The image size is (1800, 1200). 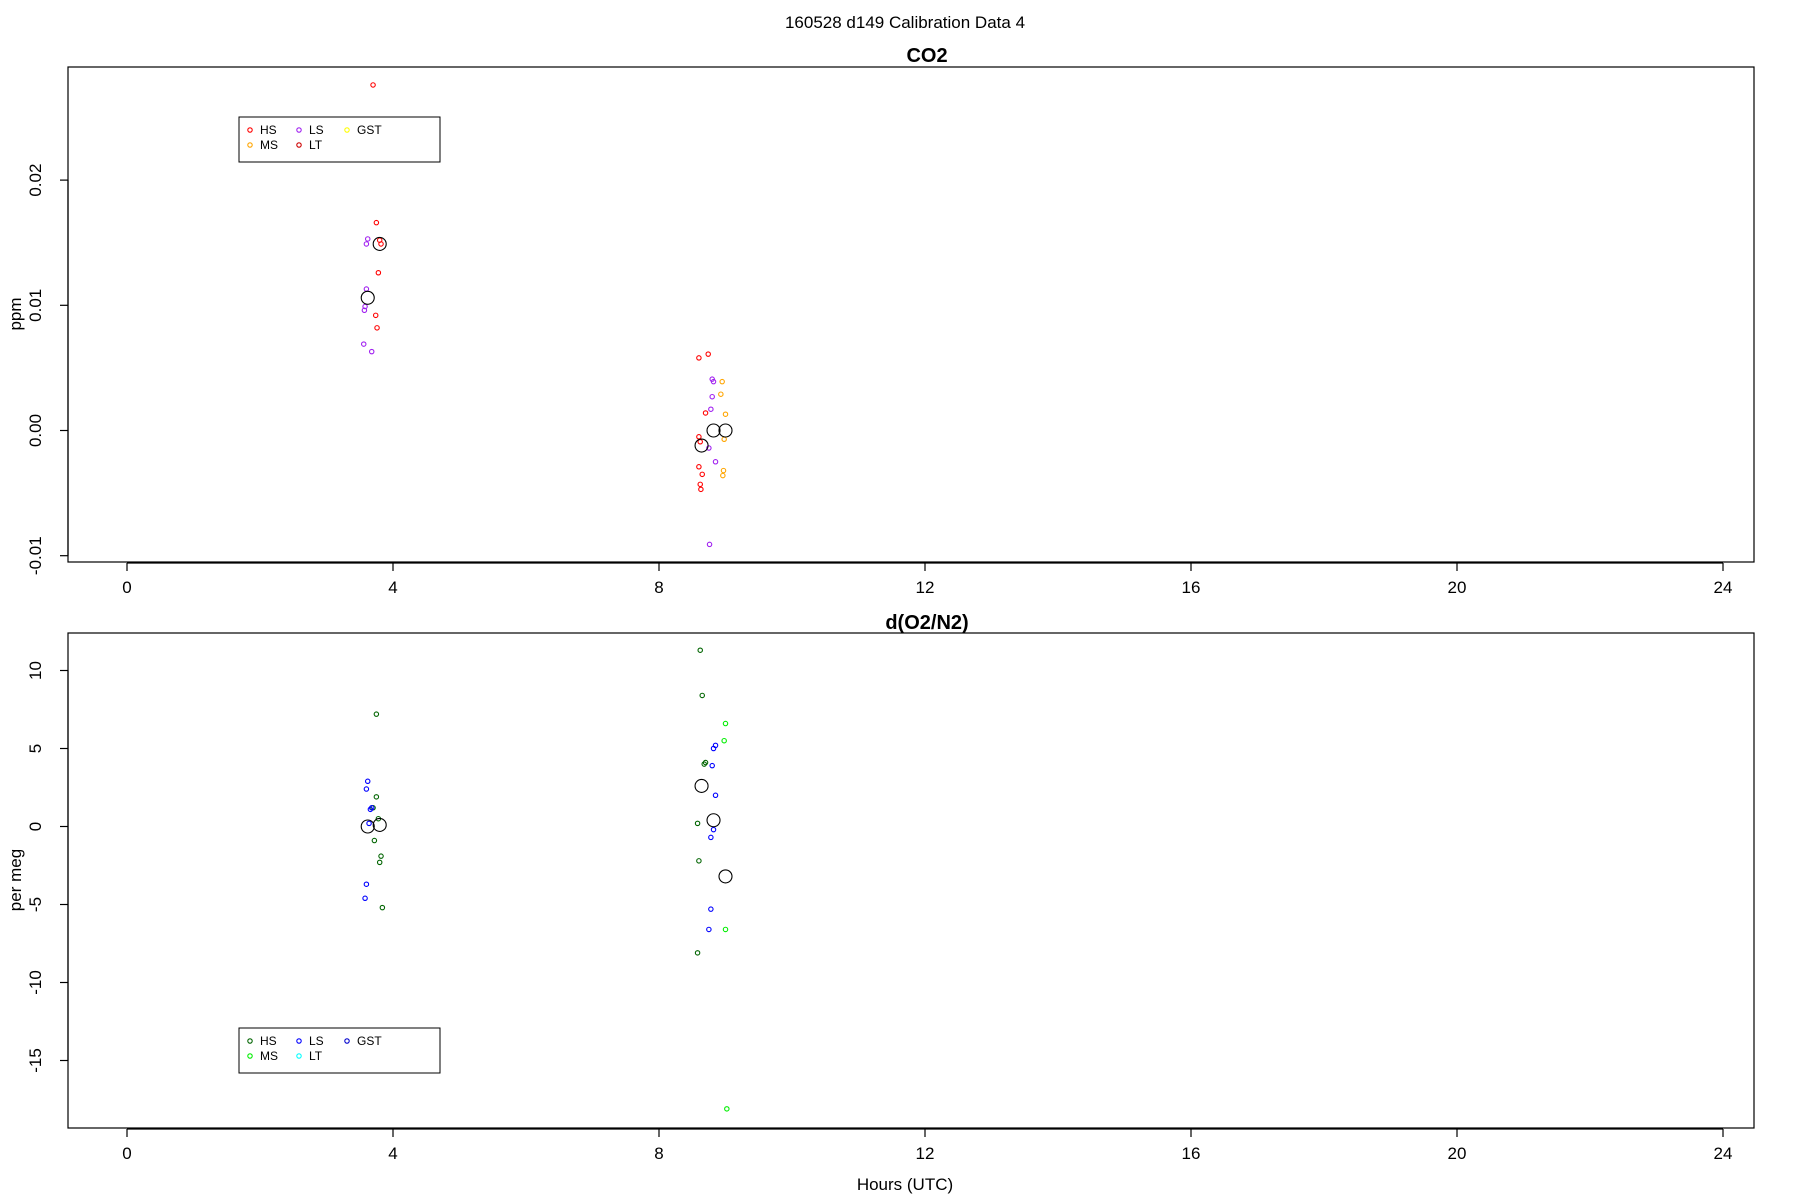 I want to click on o2n2-point-ms, so click(x=725, y=723).